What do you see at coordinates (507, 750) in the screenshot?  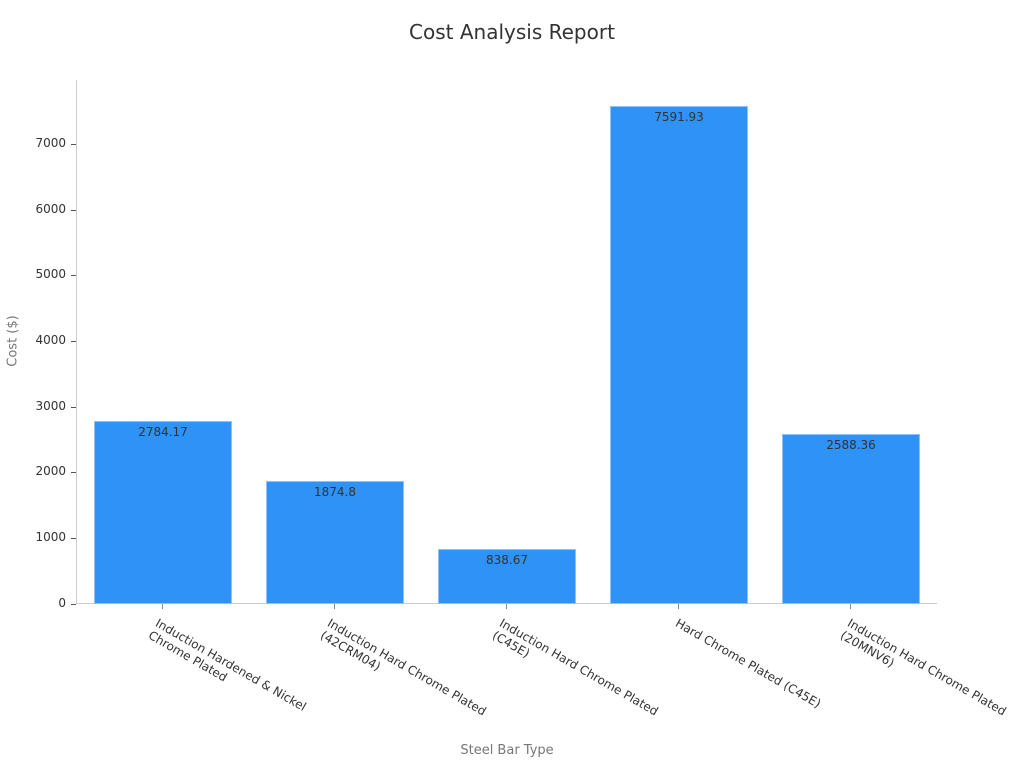 I see `x-axis-label: Steel Bar Type` at bounding box center [507, 750].